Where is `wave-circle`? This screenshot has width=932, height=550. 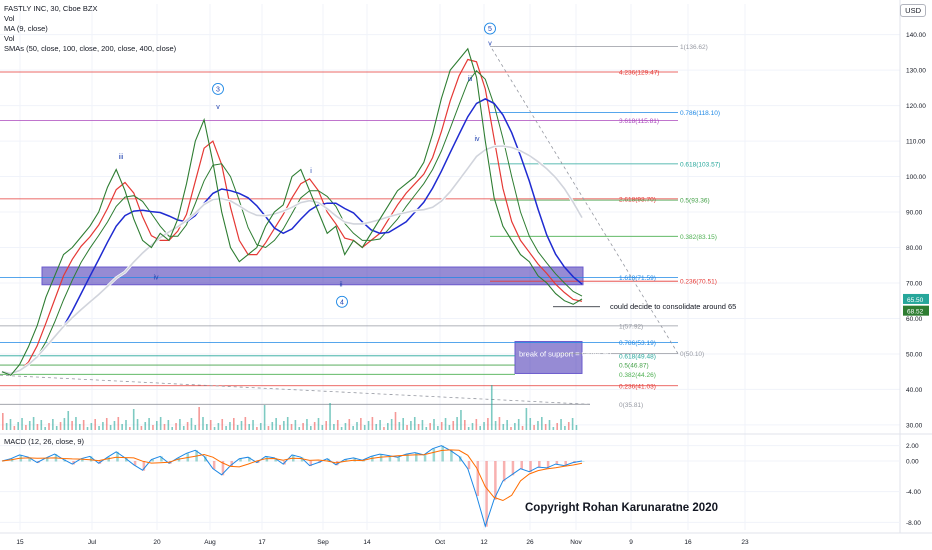 wave-circle is located at coordinates (218, 88).